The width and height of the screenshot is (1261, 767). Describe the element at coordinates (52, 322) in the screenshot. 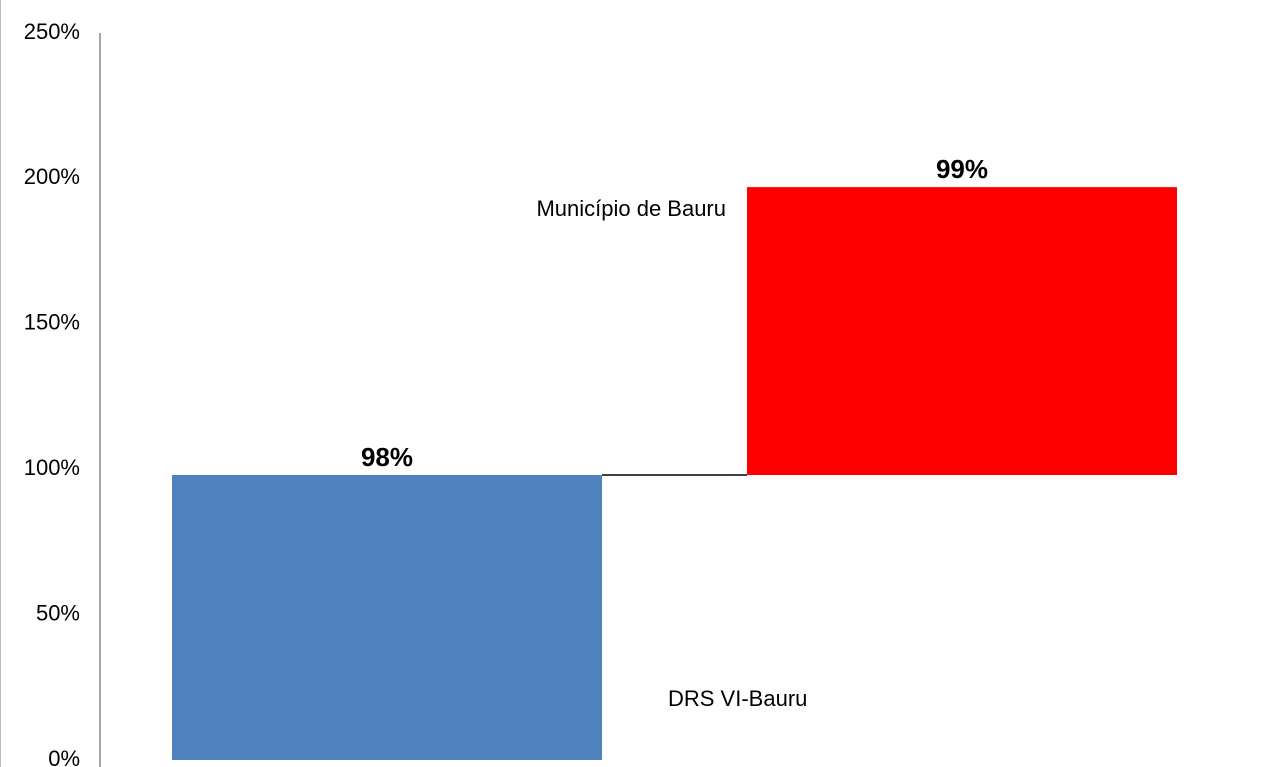

I see `y-tick-label: 150%` at that location.